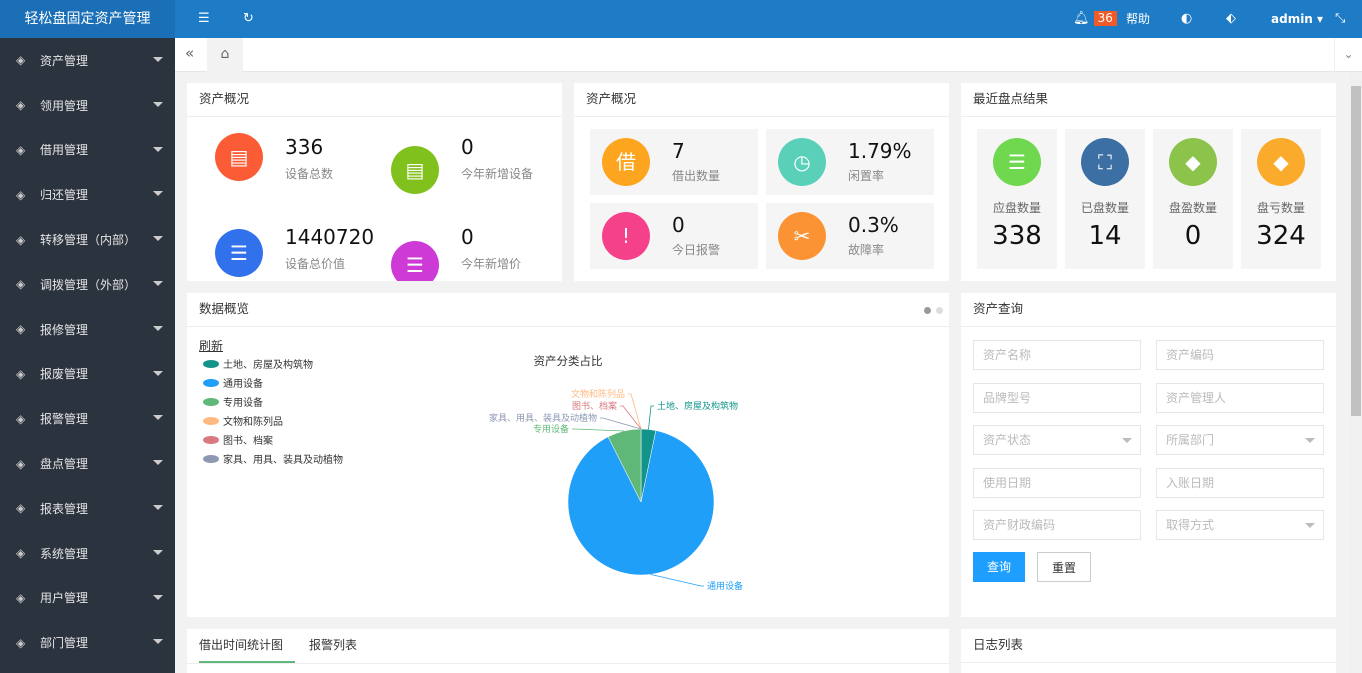  Describe the element at coordinates (802, 162) in the screenshot. I see `stat-icon: ◷` at that location.